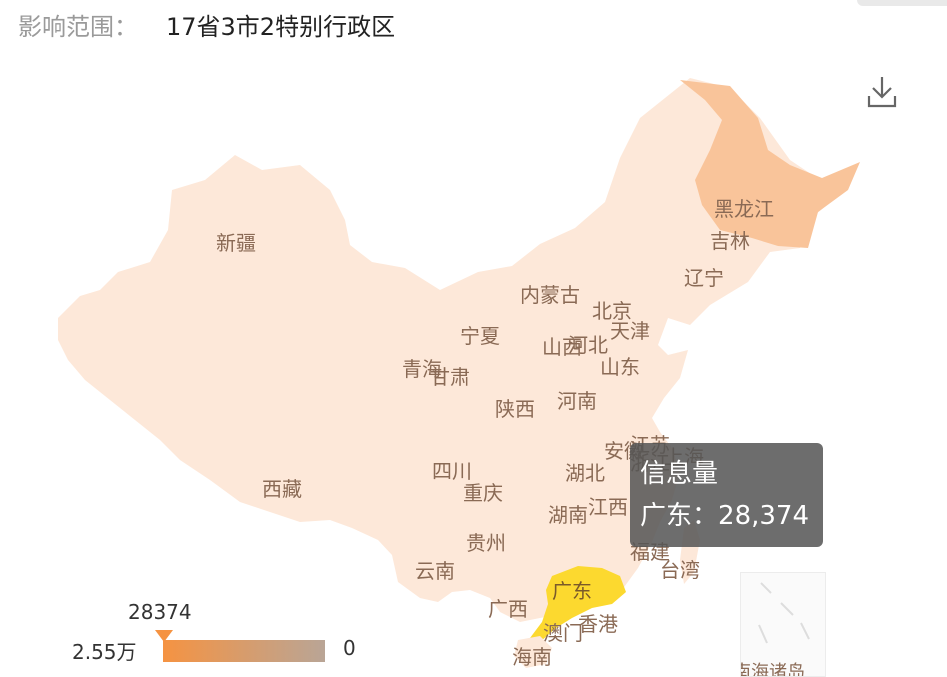  Describe the element at coordinates (783, 624) in the screenshot. I see `south-china-sea-inset: 南海诸岛` at that location.